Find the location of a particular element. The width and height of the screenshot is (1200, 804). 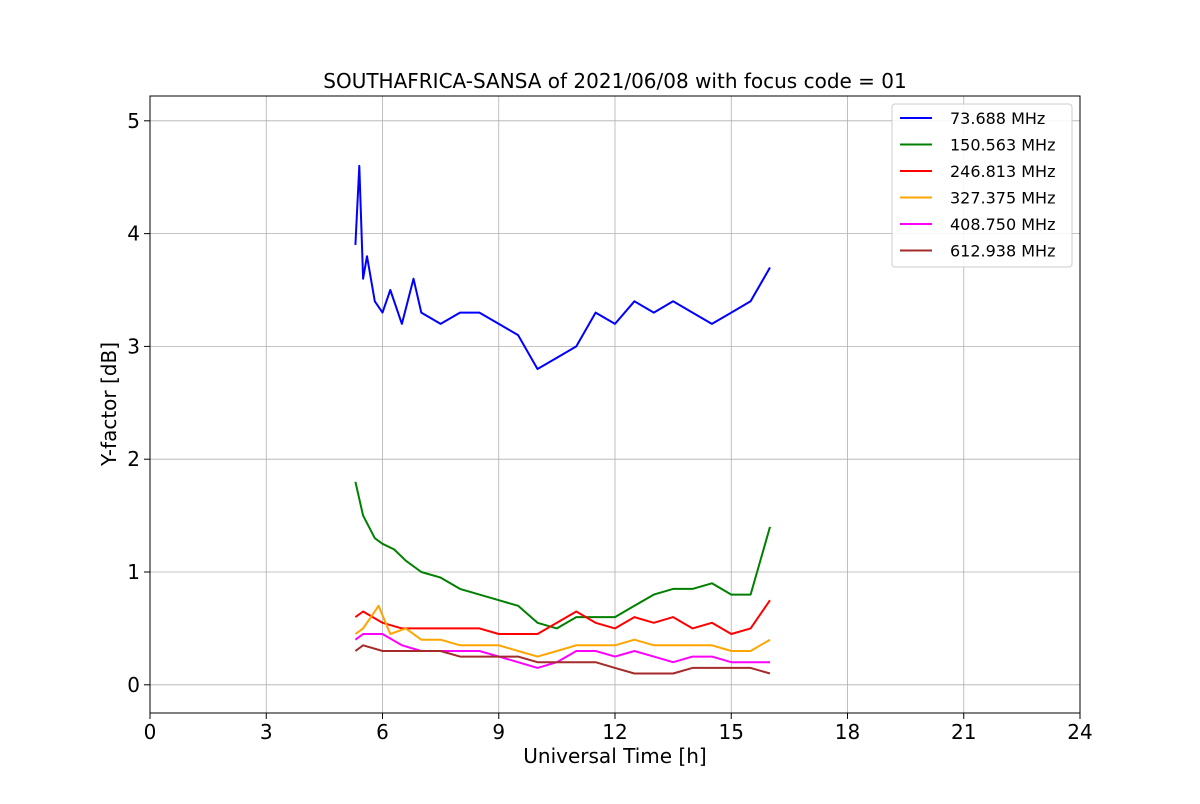

legend-label: 150.563 MHz is located at coordinates (1002, 145).